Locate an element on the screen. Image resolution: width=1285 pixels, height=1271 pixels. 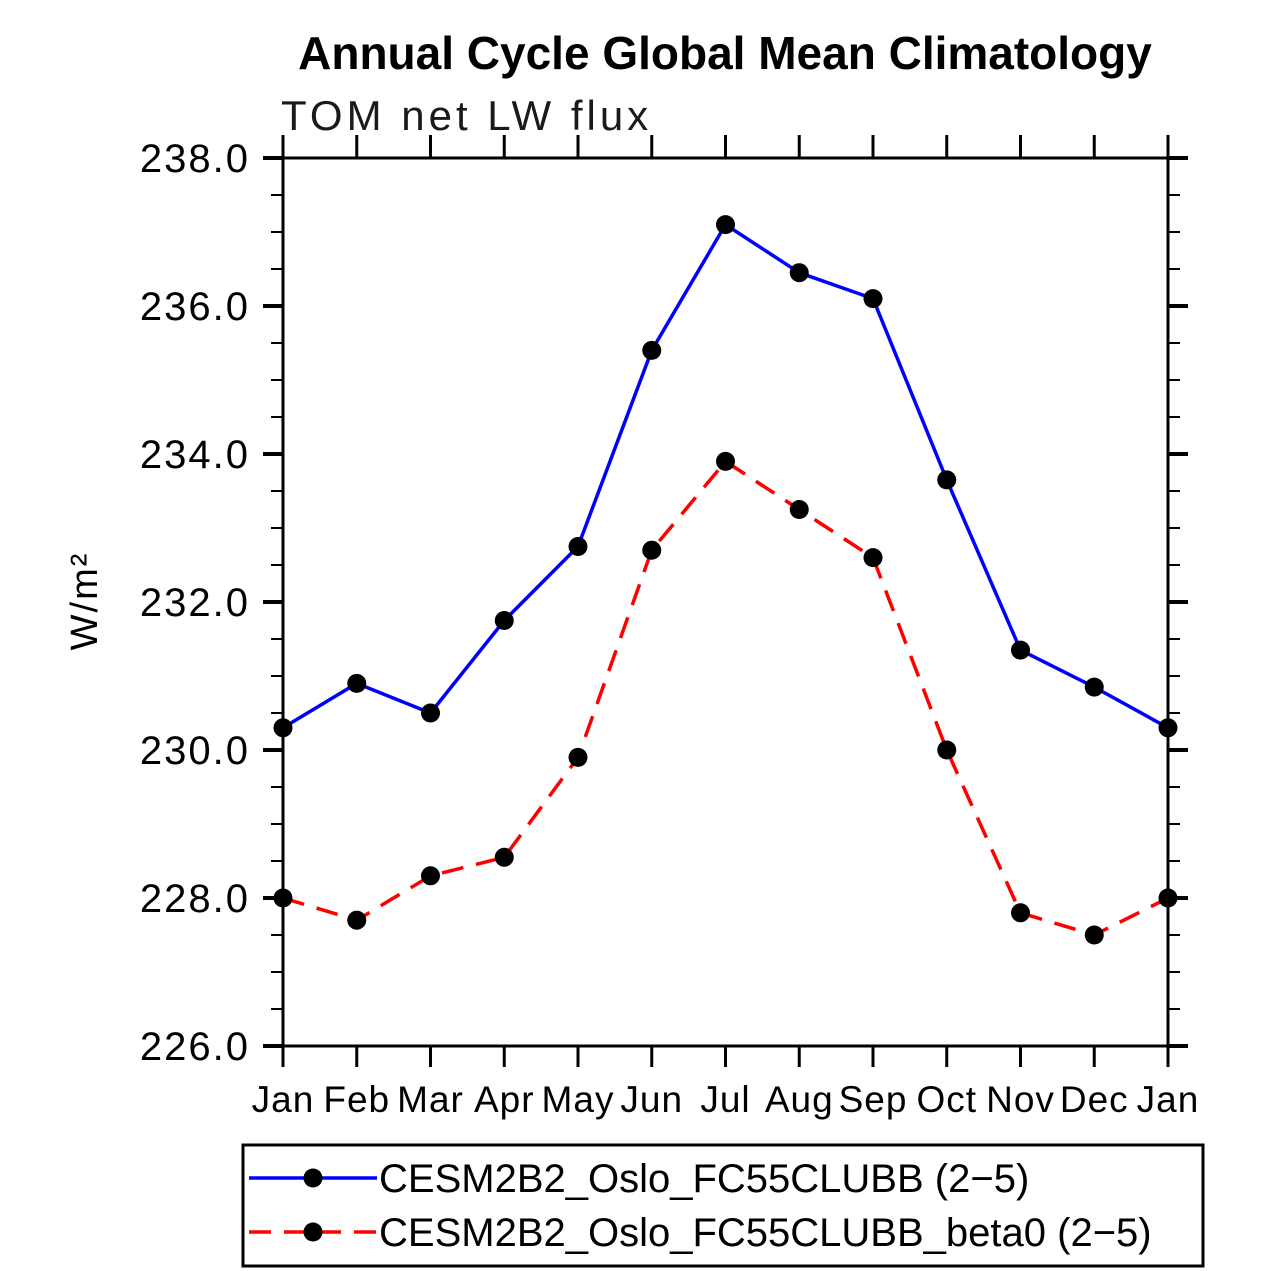
legend-label: CESM2B2_Oslo_FC55CLUBB (2−5) is located at coordinates (704, 1179).